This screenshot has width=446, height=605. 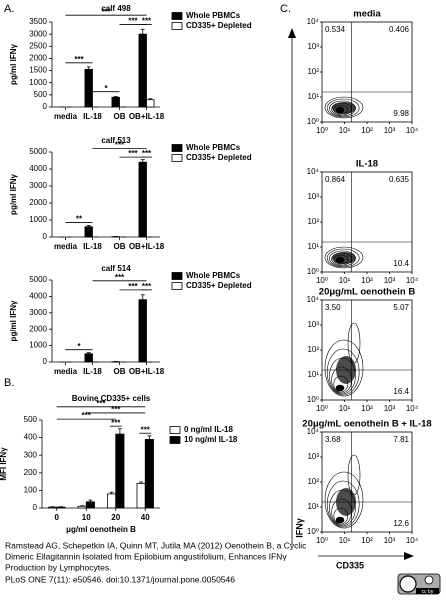 I want to click on panel-label: B., so click(x=9, y=383).